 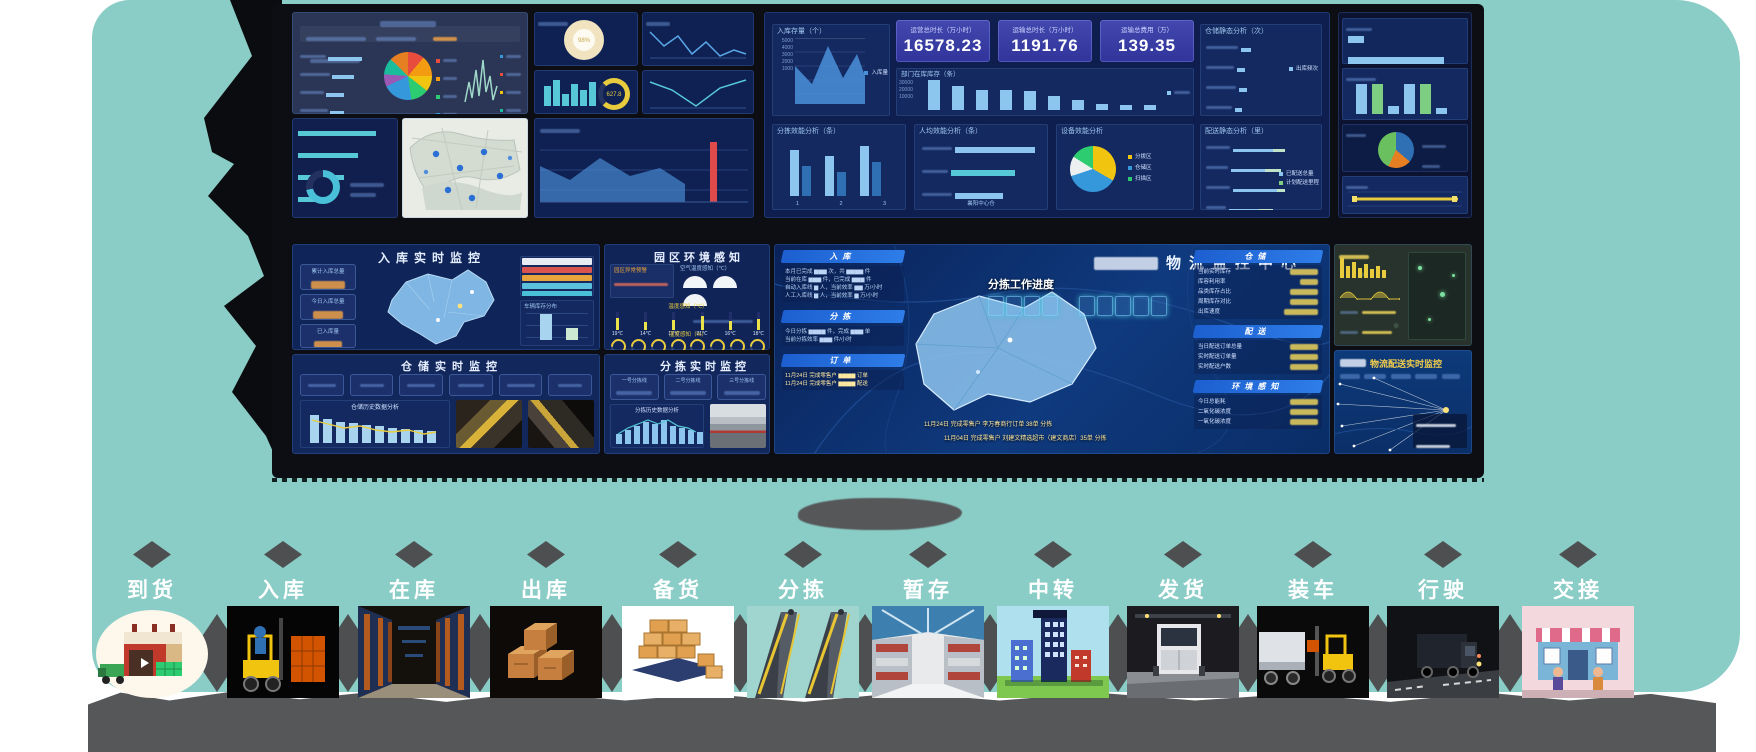 What do you see at coordinates (374, 408) in the screenshot?
I see `chart-title: 仓储历史数据分析` at bounding box center [374, 408].